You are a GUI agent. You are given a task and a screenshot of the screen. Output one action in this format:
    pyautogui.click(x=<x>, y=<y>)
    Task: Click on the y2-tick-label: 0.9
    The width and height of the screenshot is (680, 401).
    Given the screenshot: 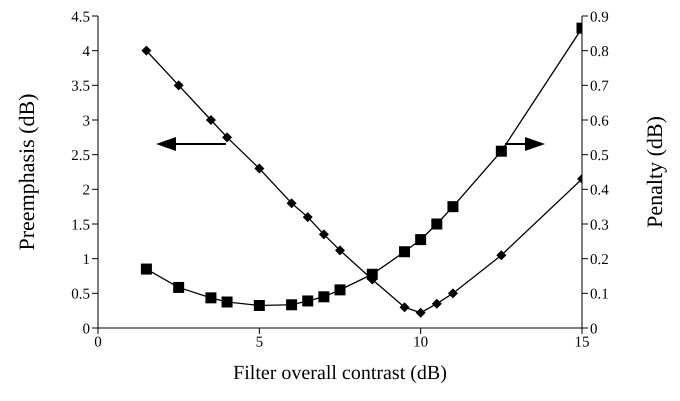 What is the action you would take?
    pyautogui.click(x=599, y=17)
    